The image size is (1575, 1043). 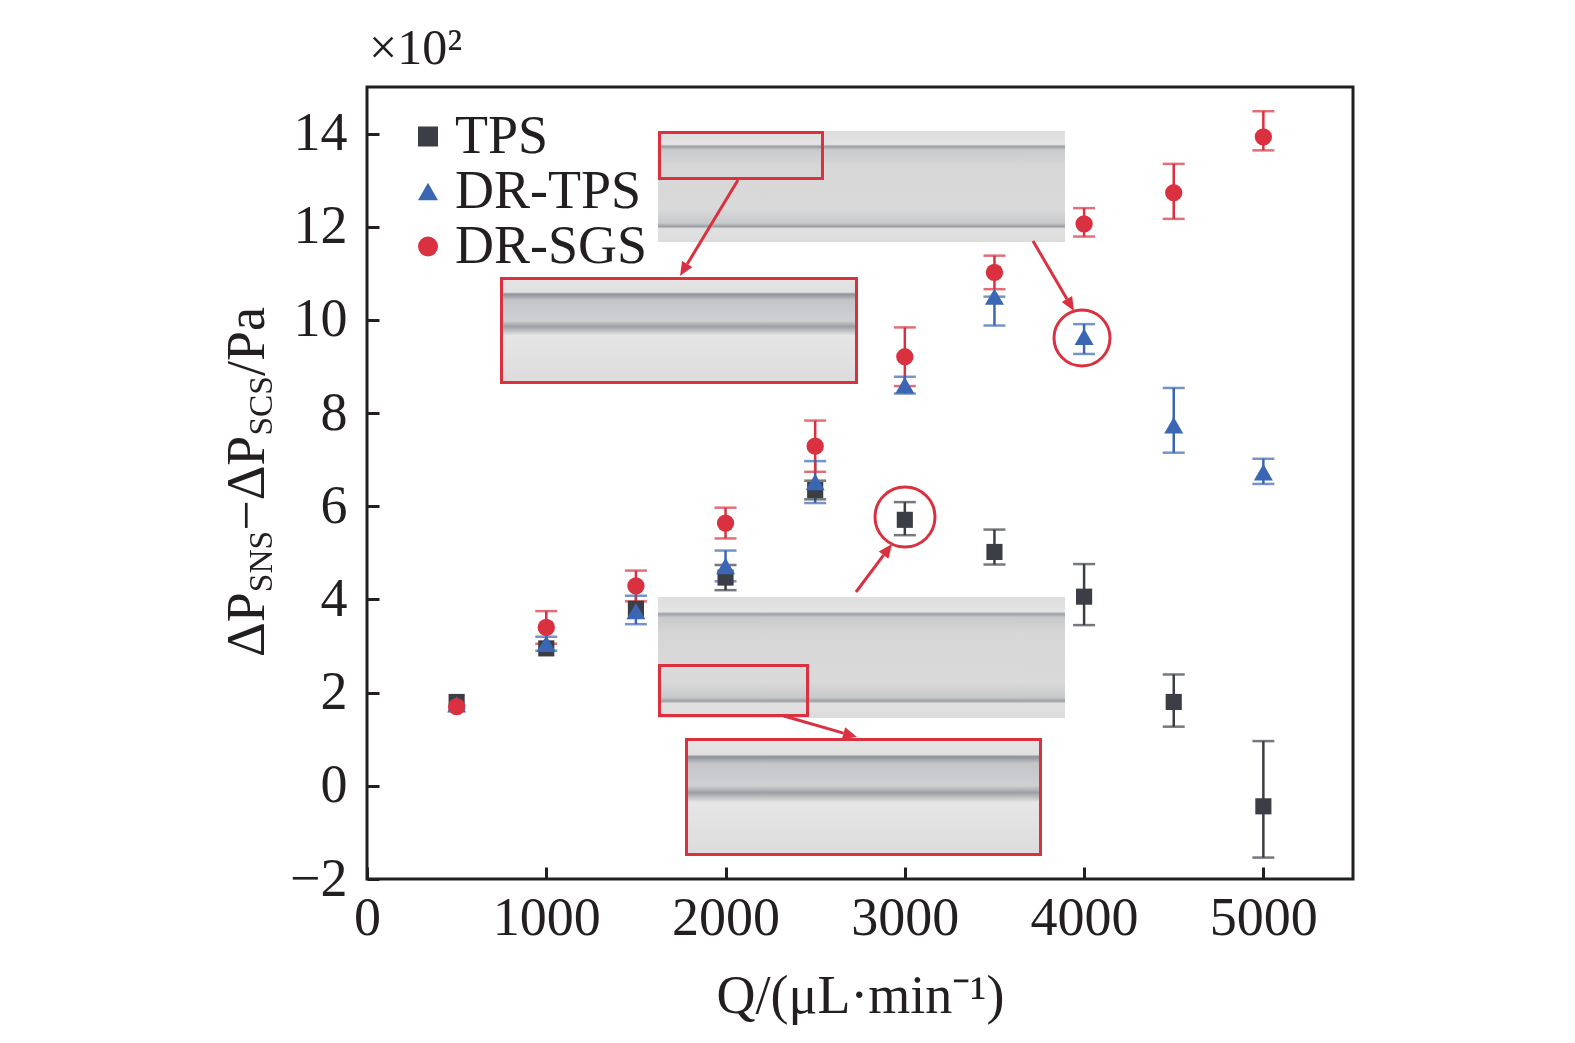 What do you see at coordinates (546, 916) in the screenshot?
I see `x-tick-label: 1000` at bounding box center [546, 916].